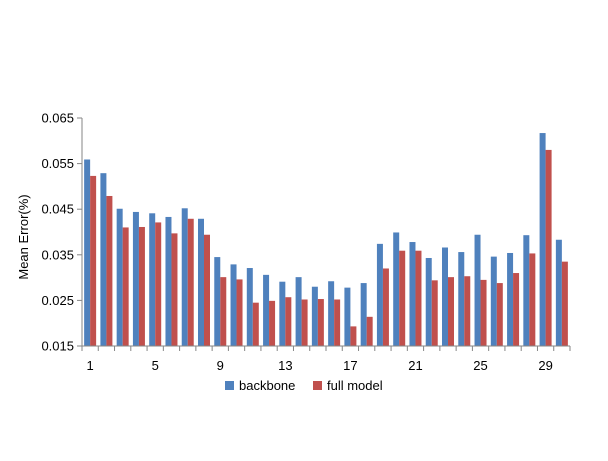 The image size is (608, 461). I want to click on y-axis-label: Mean Error(%), so click(23, 236).